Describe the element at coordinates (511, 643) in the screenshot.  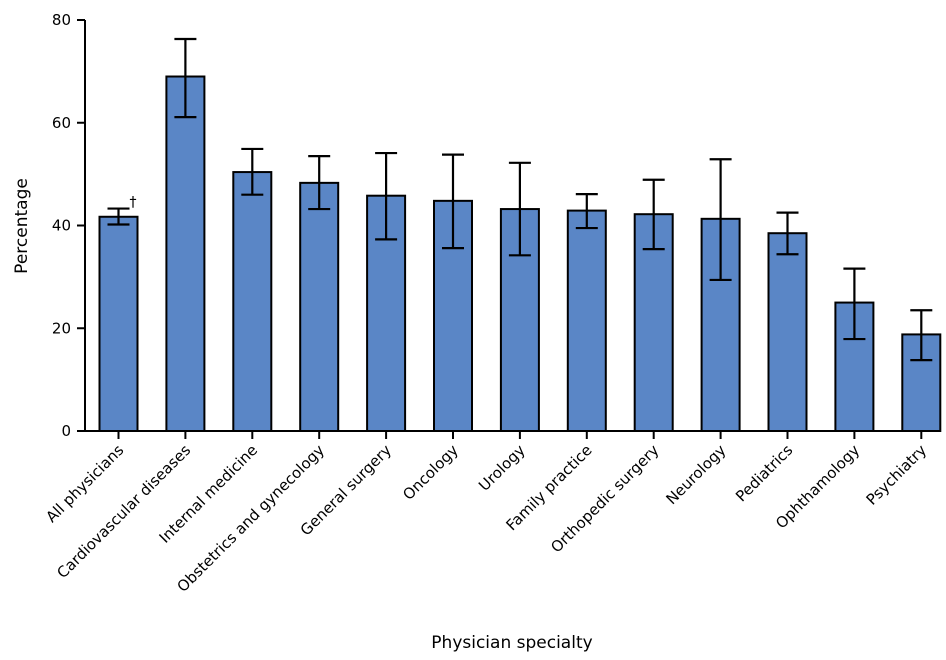
I see `x-axis-title: Physician specialty` at that location.